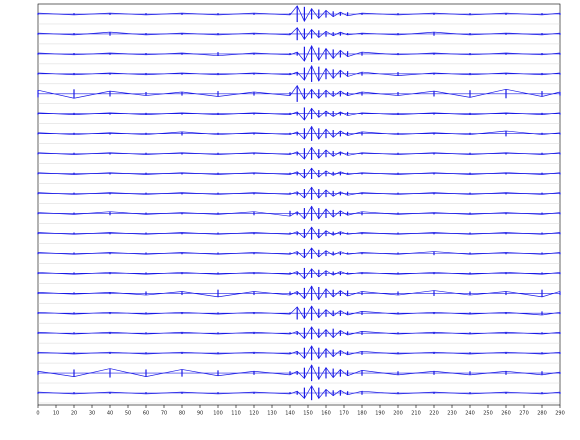  I want to click on x-tick-label: 130, so click(272, 414).